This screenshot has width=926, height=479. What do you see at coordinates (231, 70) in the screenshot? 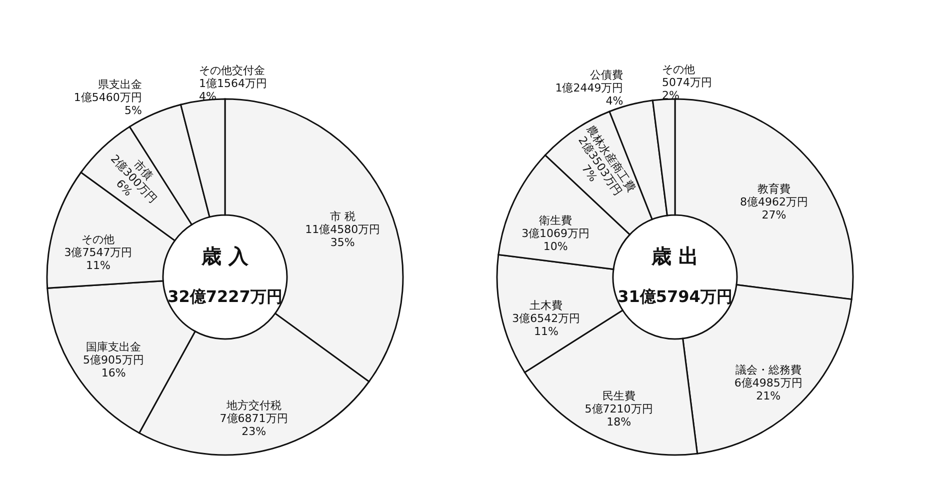
I see `slice-label: その他交付金` at bounding box center [231, 70].